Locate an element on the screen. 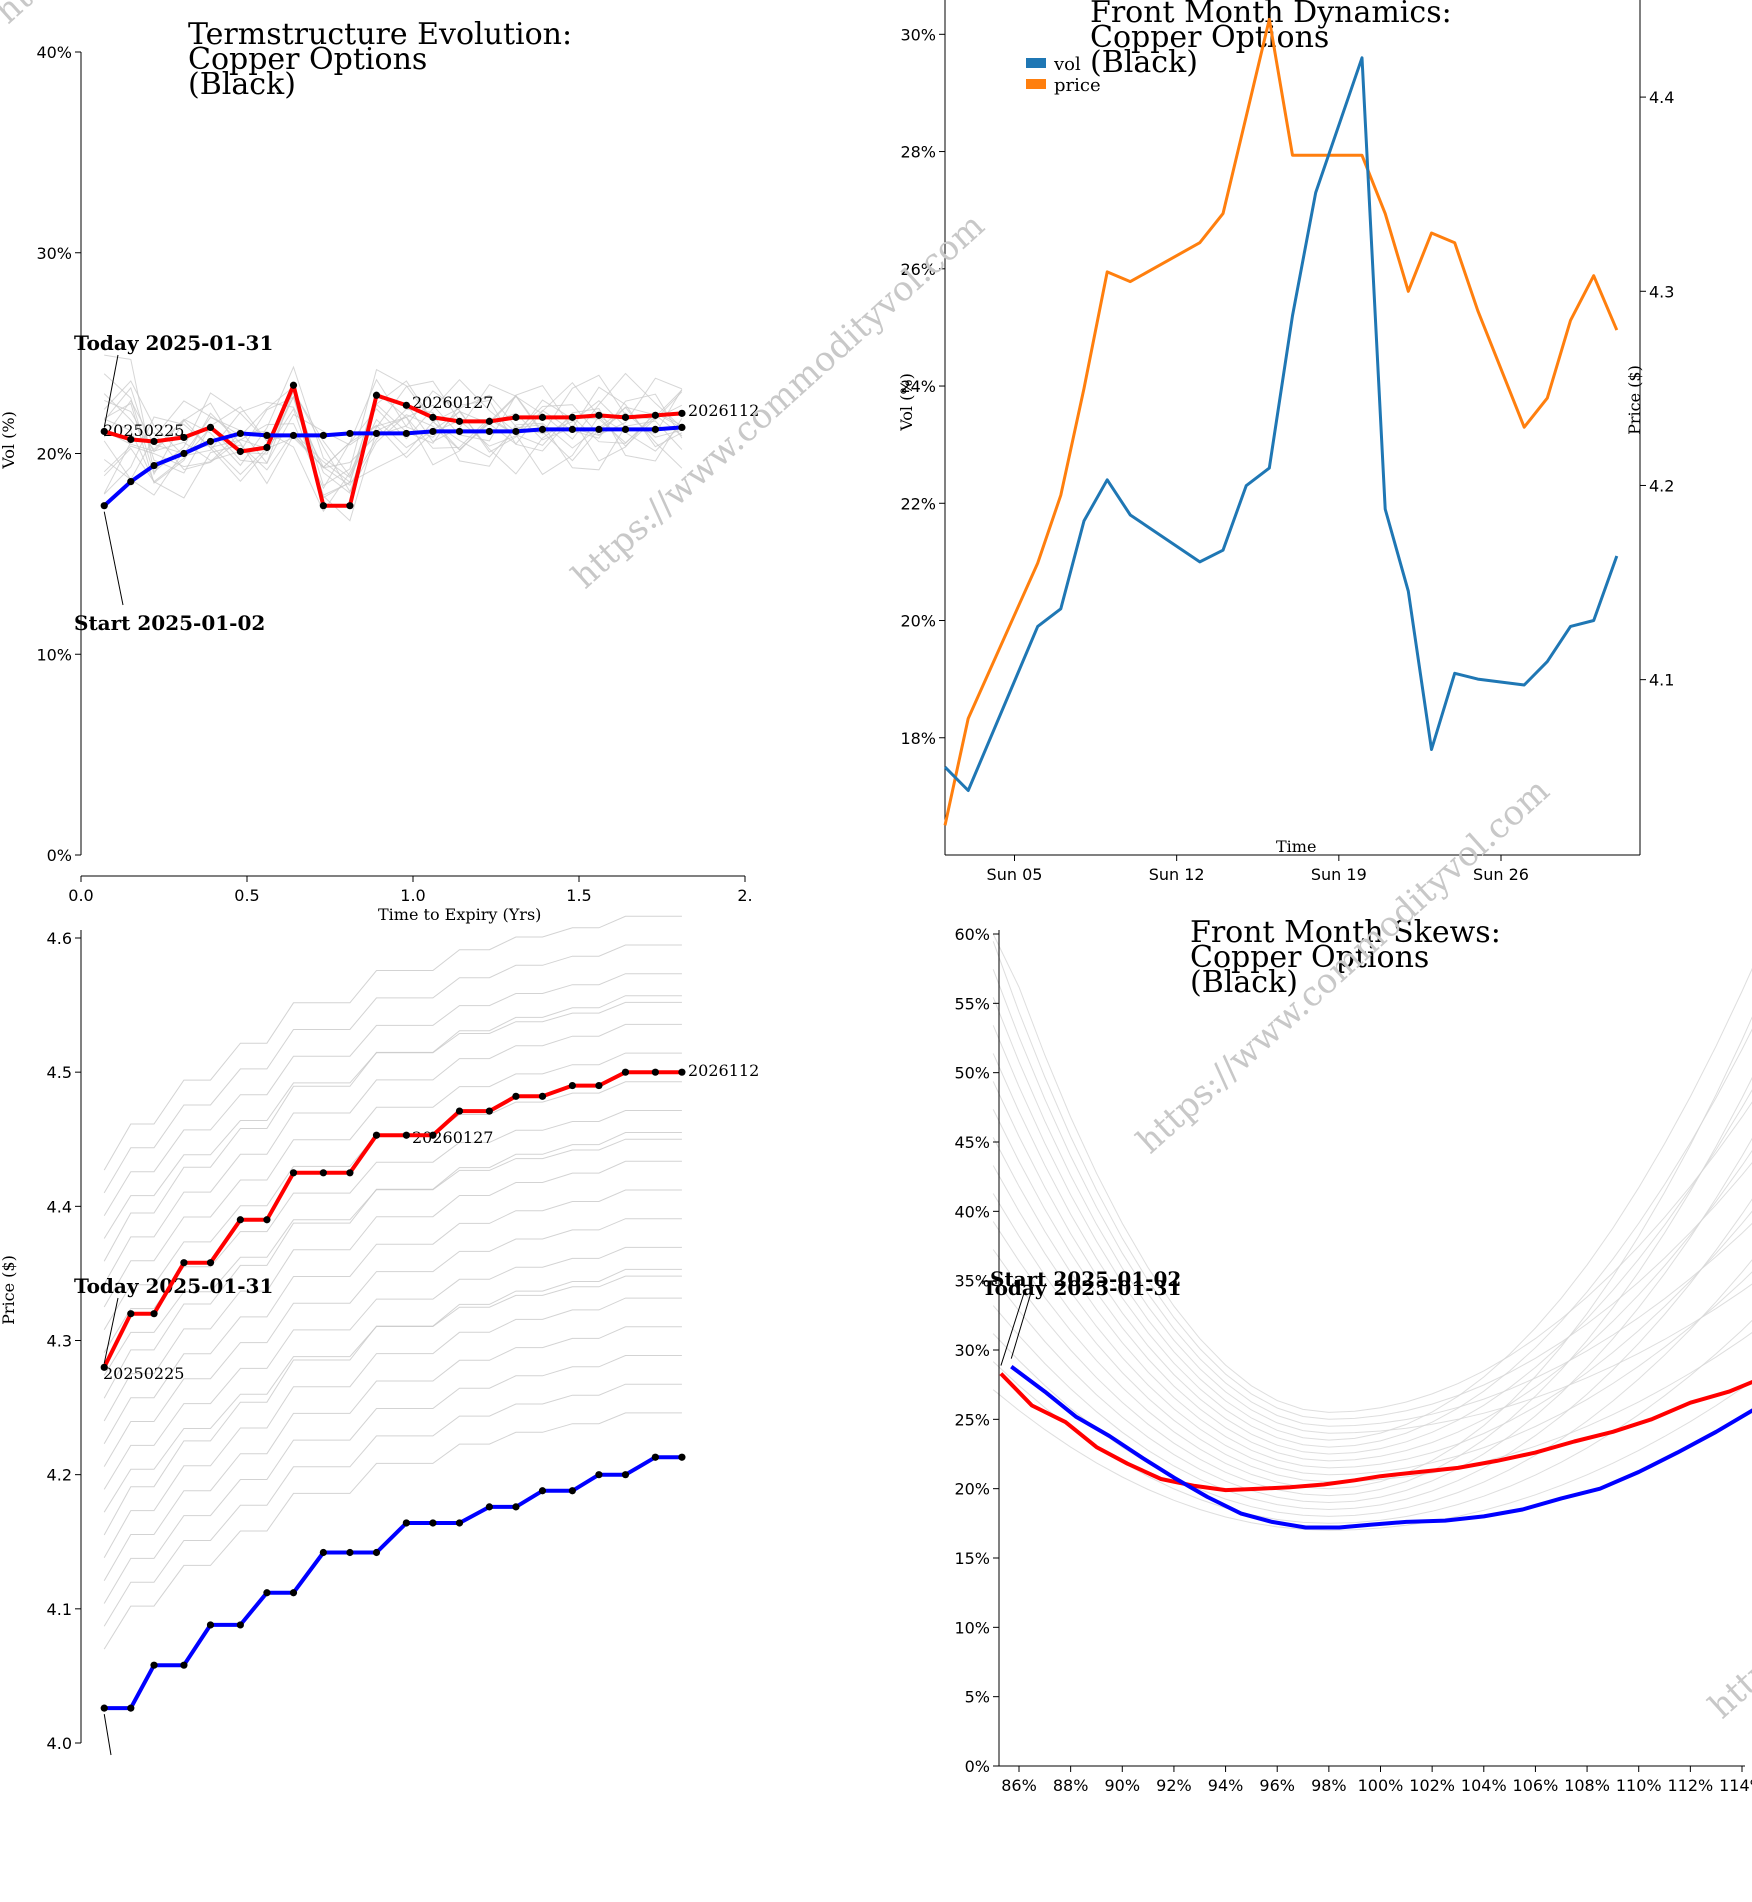 This screenshot has width=1752, height=1902. svg-text: Front Month Skews: is located at coordinates (1345, 932).